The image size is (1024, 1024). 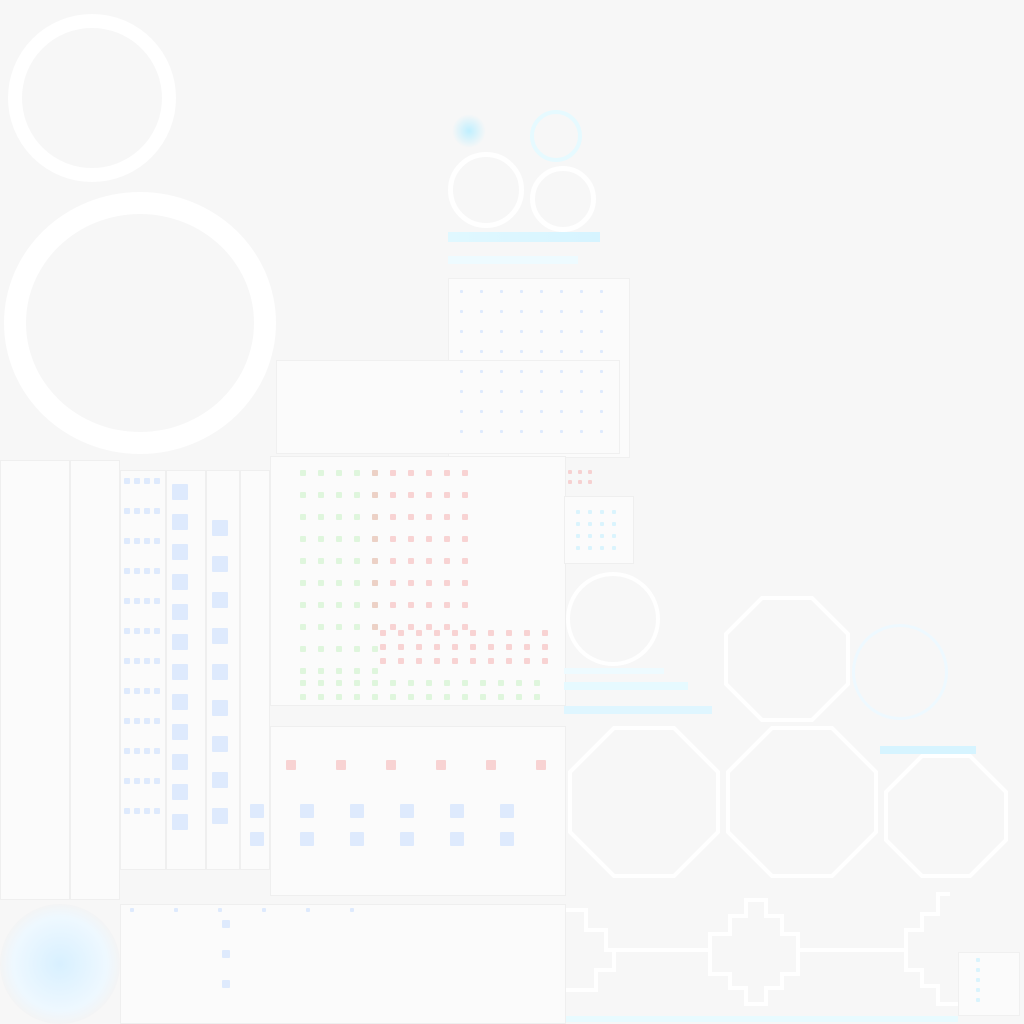 I want to click on blue-glow-bottom-left, so click(x=60, y=964).